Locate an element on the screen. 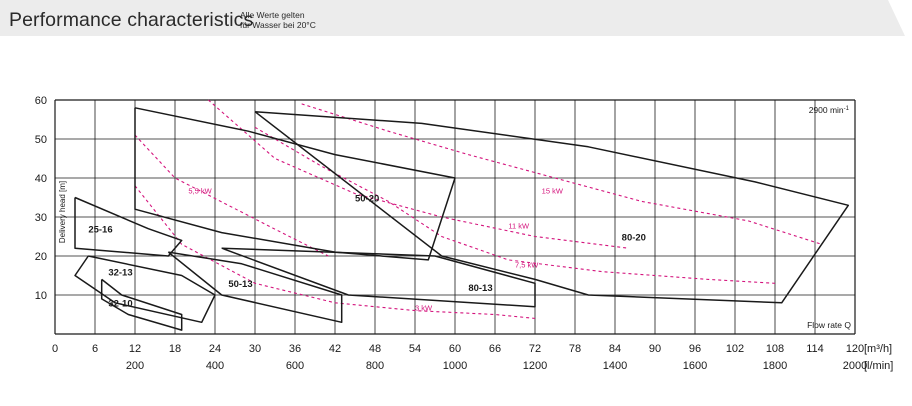 Image resolution: width=912 pixels, height=406 pixels. page-title: Performance characteristics is located at coordinates (131, 20).